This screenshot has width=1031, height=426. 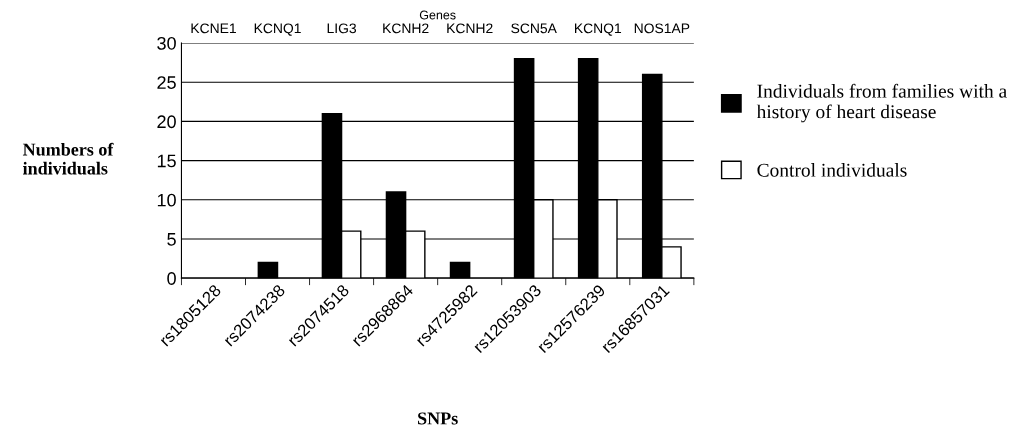 What do you see at coordinates (342, 28) in the screenshot?
I see `text: LIG3` at bounding box center [342, 28].